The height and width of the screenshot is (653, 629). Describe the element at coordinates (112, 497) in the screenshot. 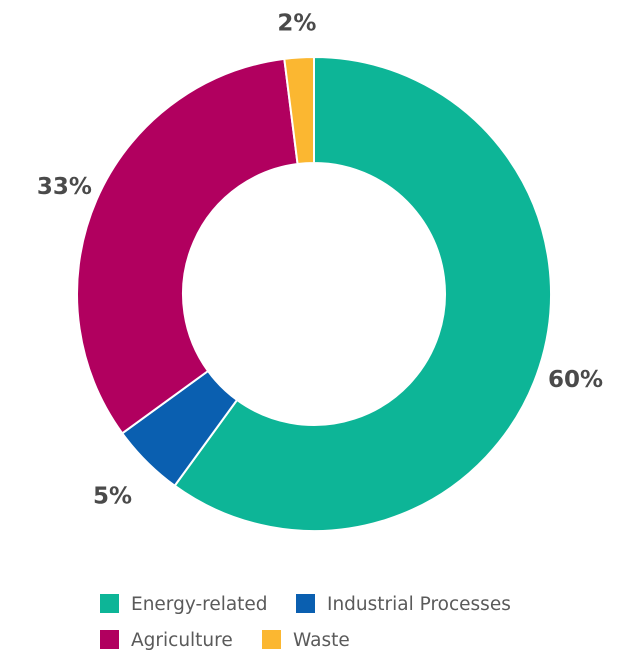

I see `data-label-industrial-processes: 5%` at that location.